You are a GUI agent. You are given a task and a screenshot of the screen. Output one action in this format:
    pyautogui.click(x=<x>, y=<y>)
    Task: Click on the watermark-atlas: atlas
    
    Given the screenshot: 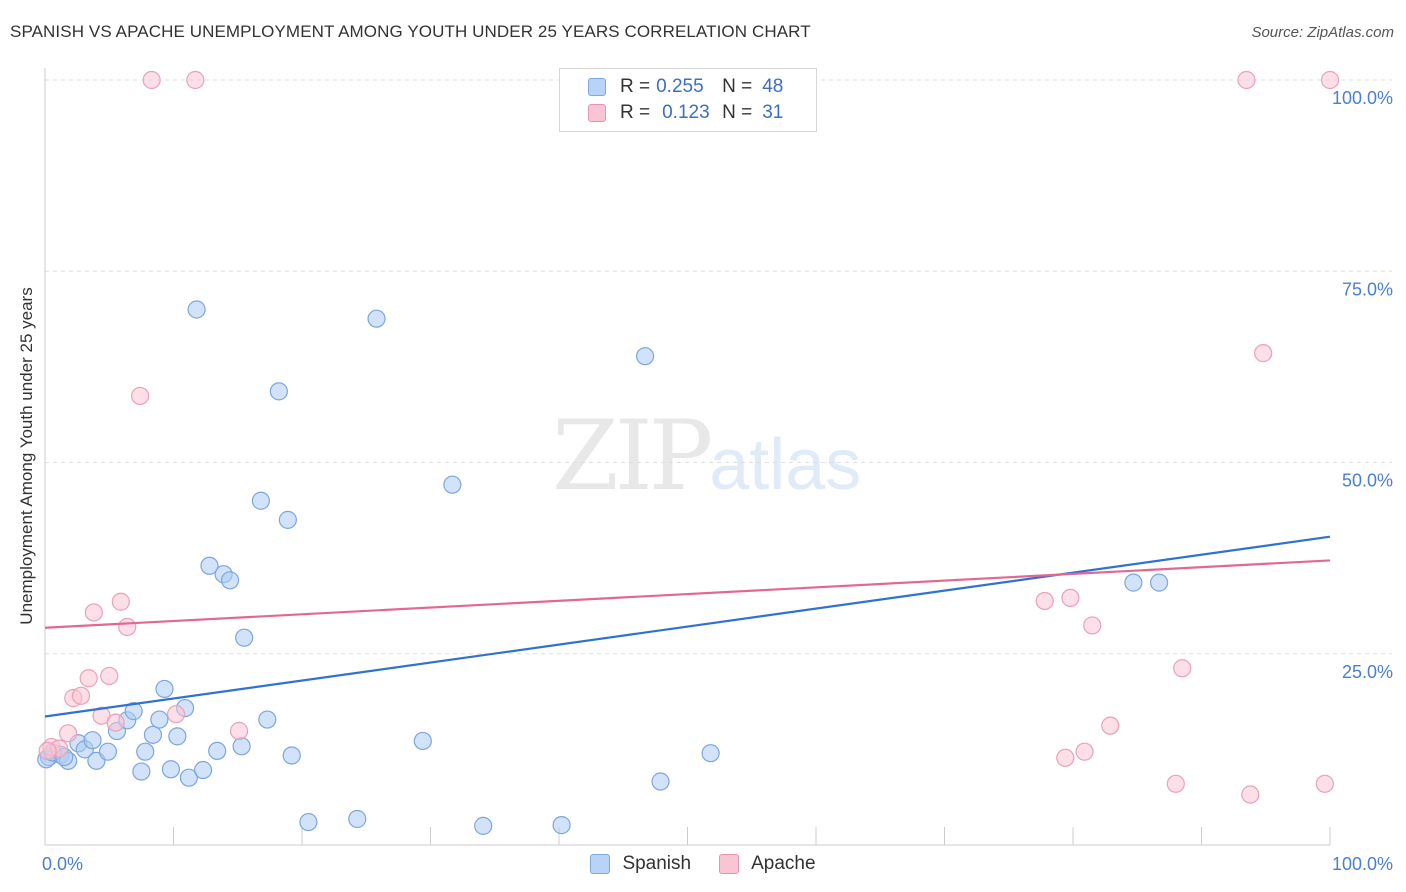 What is the action you would take?
    pyautogui.click(x=785, y=465)
    